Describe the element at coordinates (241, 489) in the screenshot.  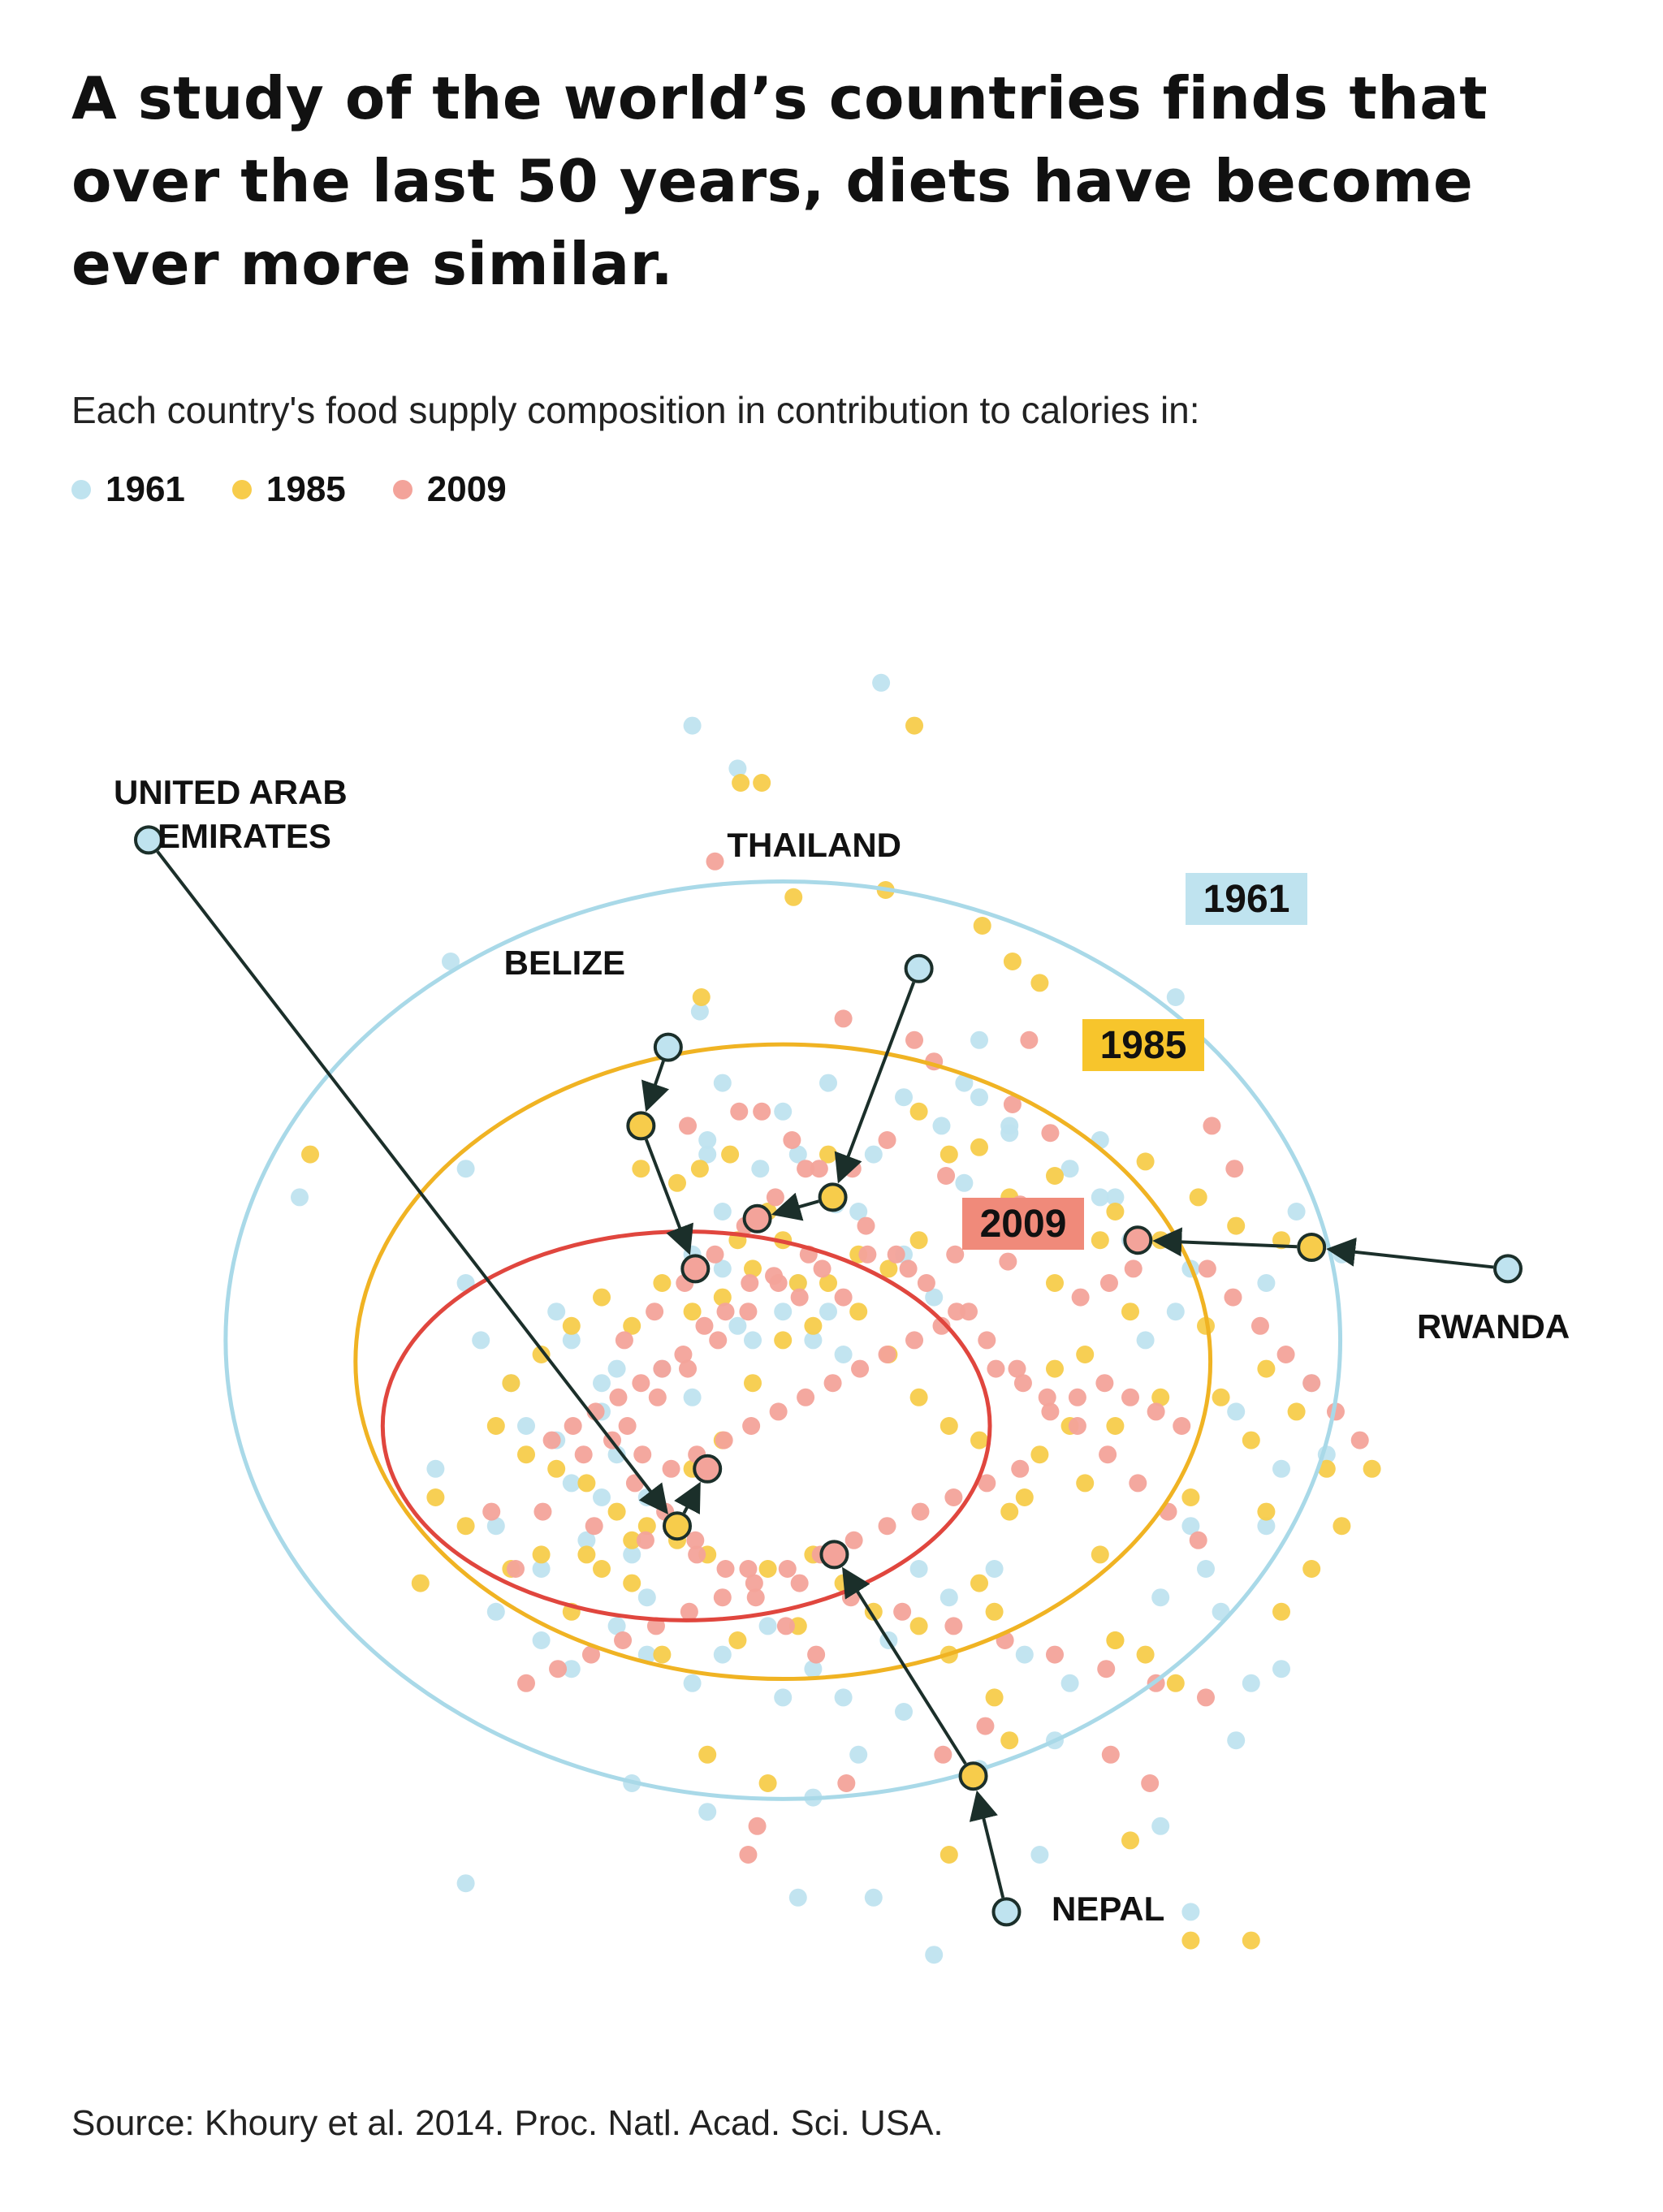
I see `legend-swatch-1985` at that location.